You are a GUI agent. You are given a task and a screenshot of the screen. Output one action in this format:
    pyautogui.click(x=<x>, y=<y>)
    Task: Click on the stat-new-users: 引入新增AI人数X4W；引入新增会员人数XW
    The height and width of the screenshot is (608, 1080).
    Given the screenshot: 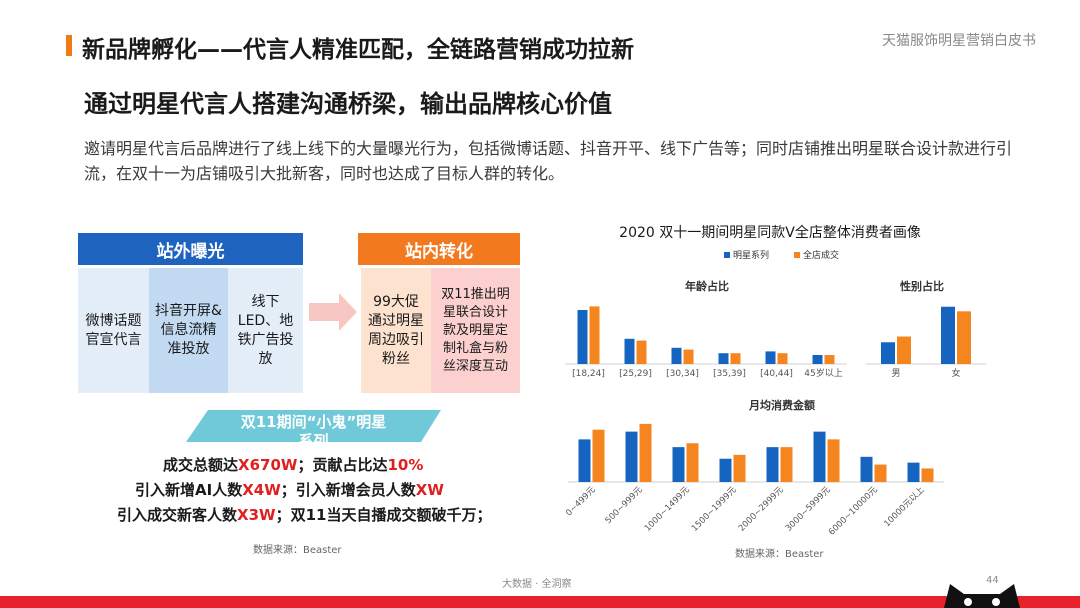 What is the action you would take?
    pyautogui.click(x=289, y=490)
    